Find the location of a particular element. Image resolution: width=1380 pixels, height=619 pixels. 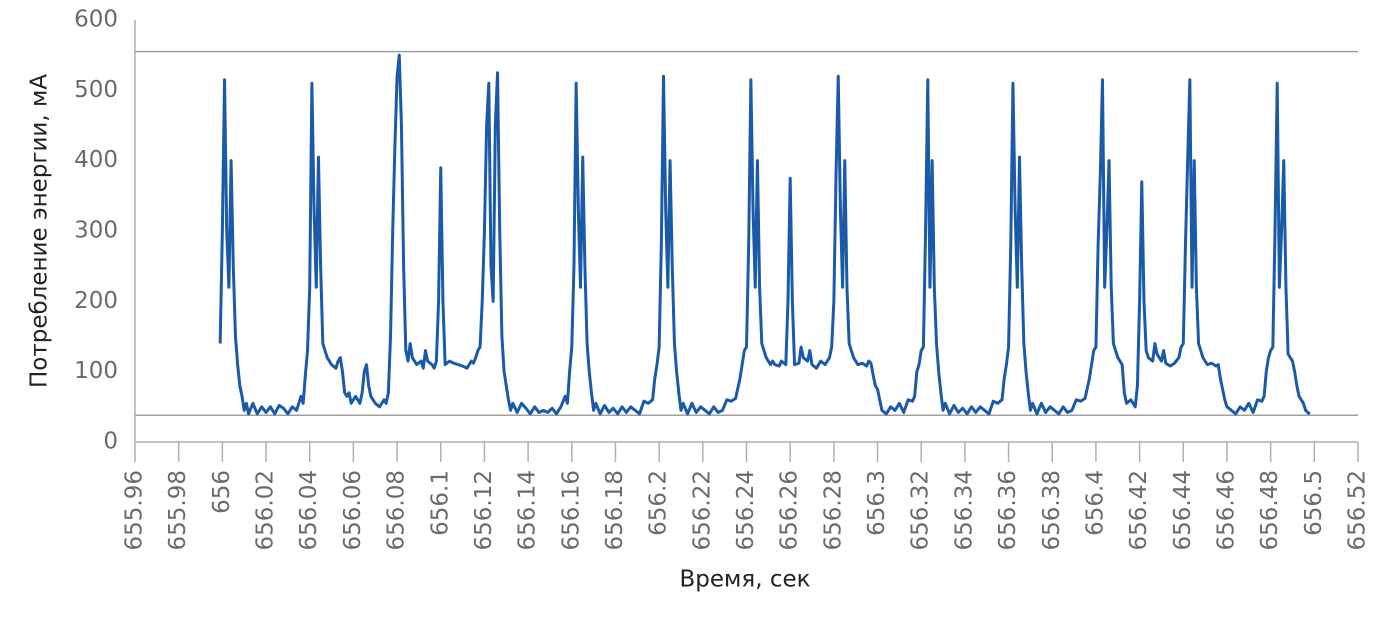

x-tick-label: 656.28 is located at coordinates (833, 510).